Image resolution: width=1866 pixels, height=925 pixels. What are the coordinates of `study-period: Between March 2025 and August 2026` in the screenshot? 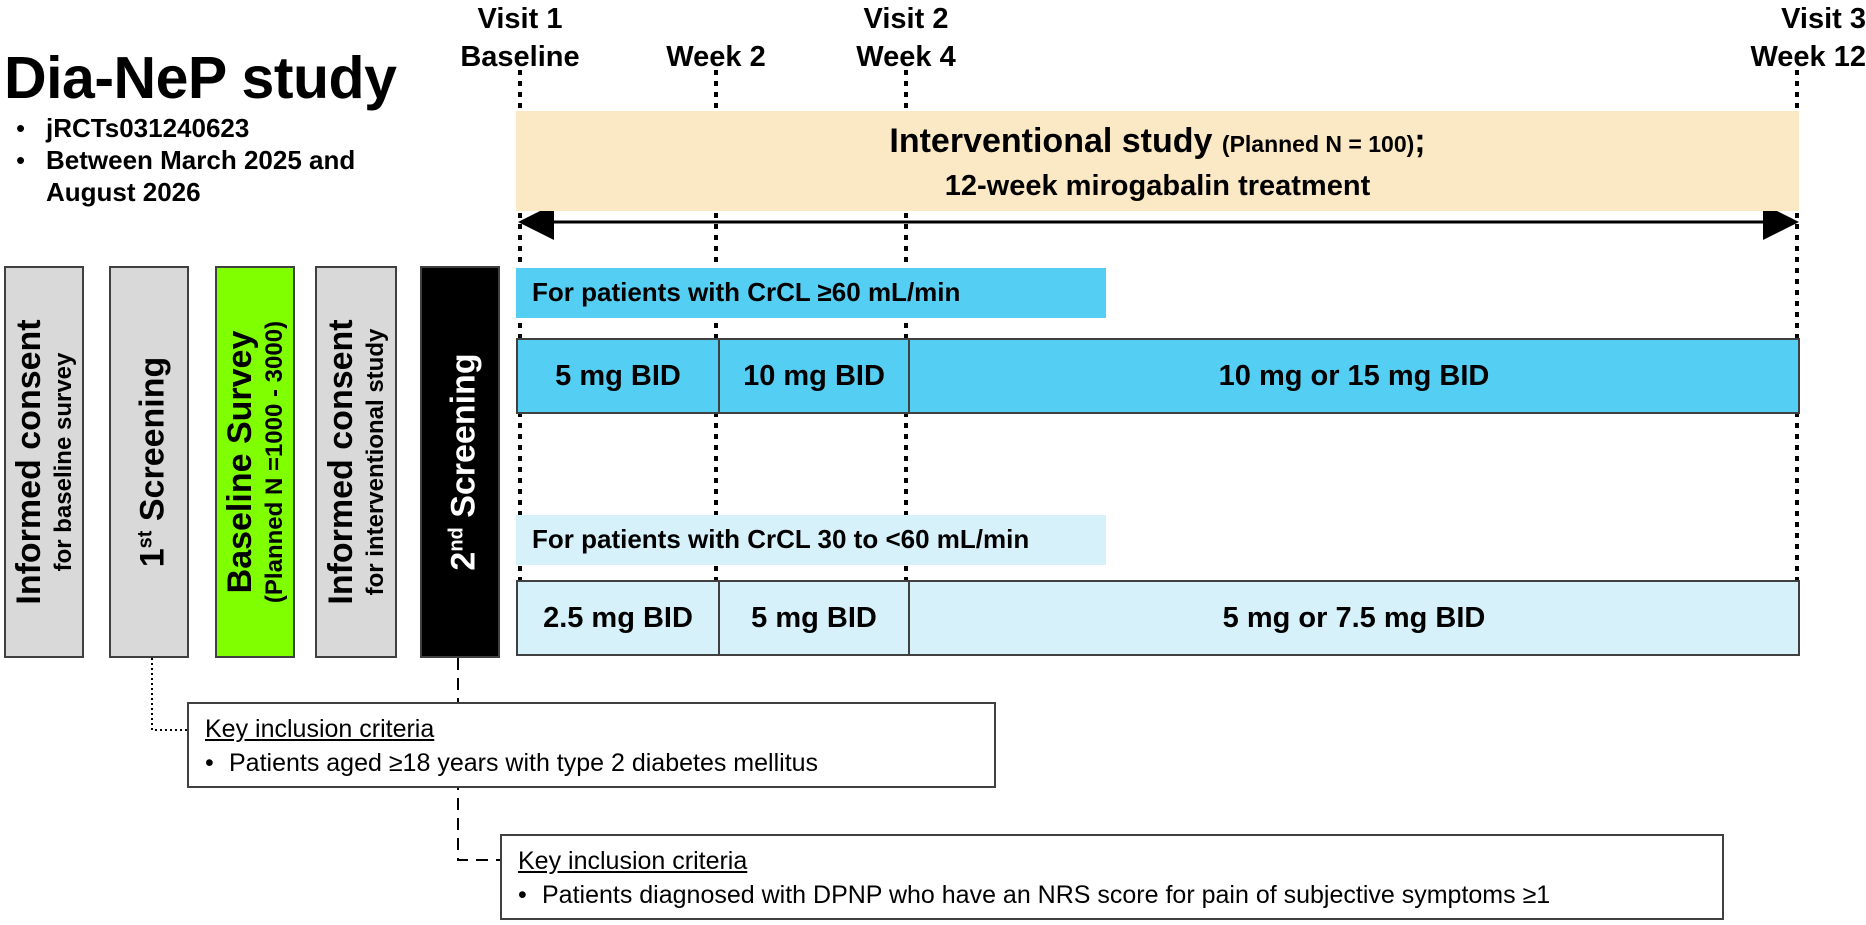 It's located at (211, 176).